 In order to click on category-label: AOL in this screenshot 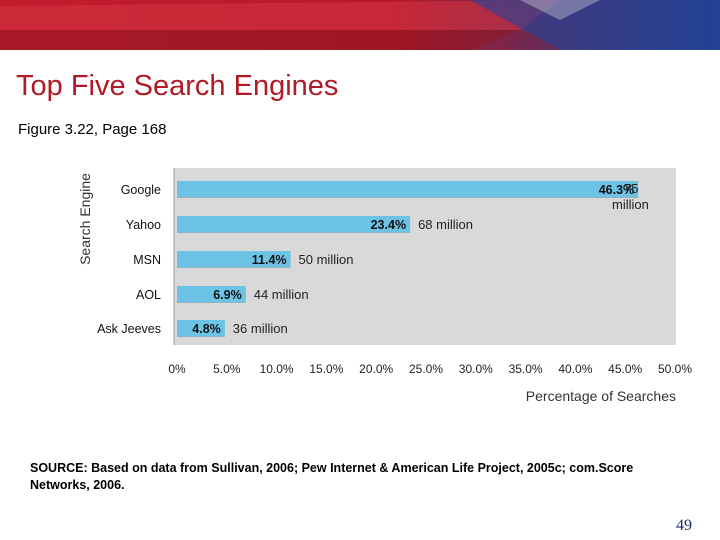, I will do `click(148, 295)`.